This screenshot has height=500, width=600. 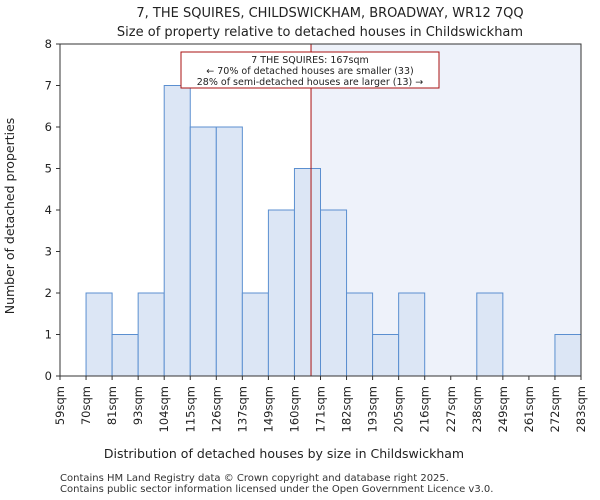 I want to click on y-tick-label-4: 4, so click(x=48, y=210).